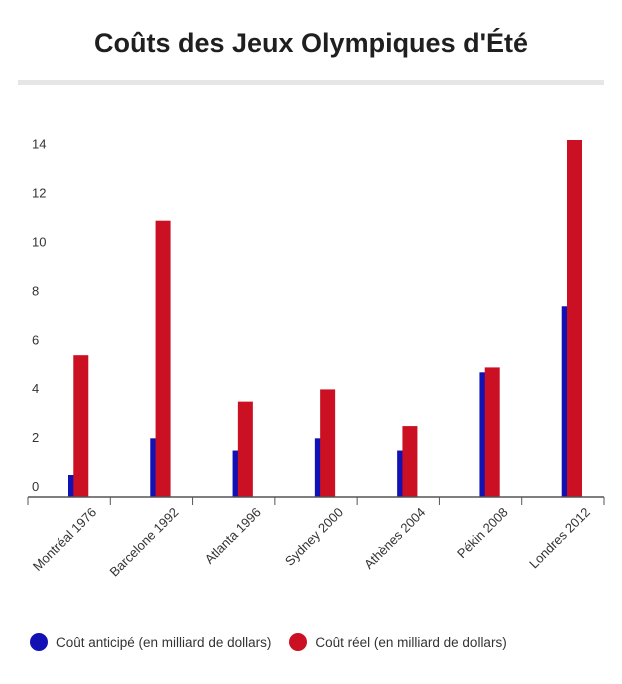 Image resolution: width=622 pixels, height=684 pixels. I want to click on x-tick-label: Athènes 2004, so click(394, 538).